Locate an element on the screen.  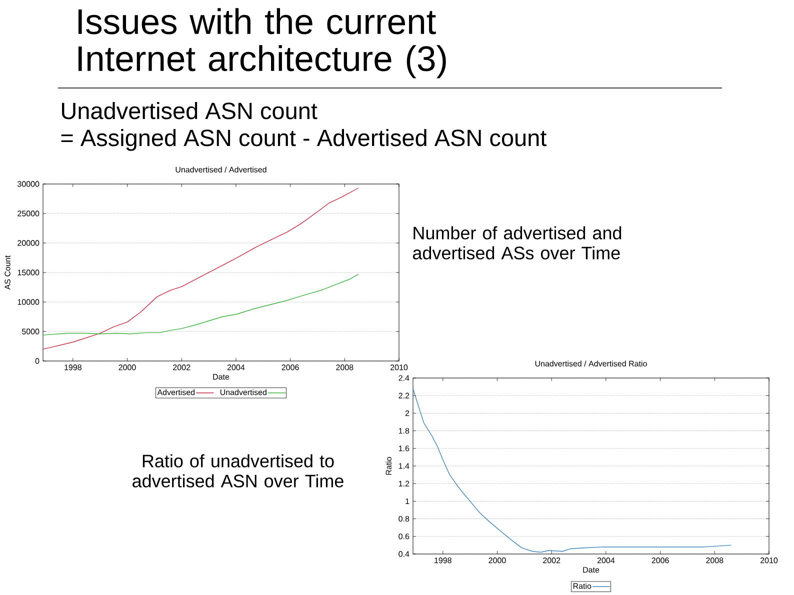
y-tick-label: 5000 is located at coordinates (31, 331).